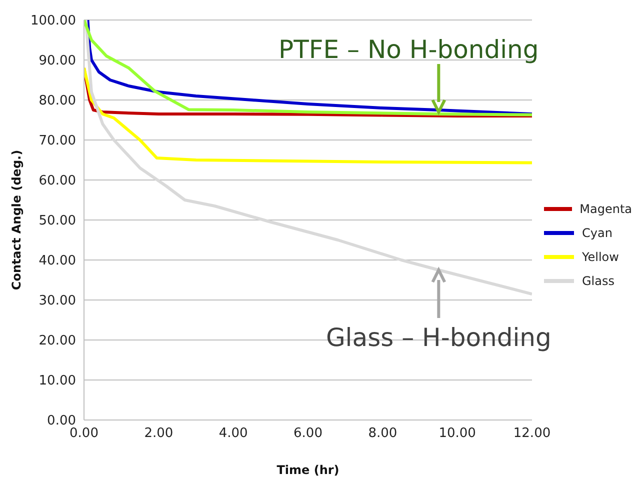  Describe the element at coordinates (606, 209) in the screenshot. I see `legend-label: Magenta` at that location.